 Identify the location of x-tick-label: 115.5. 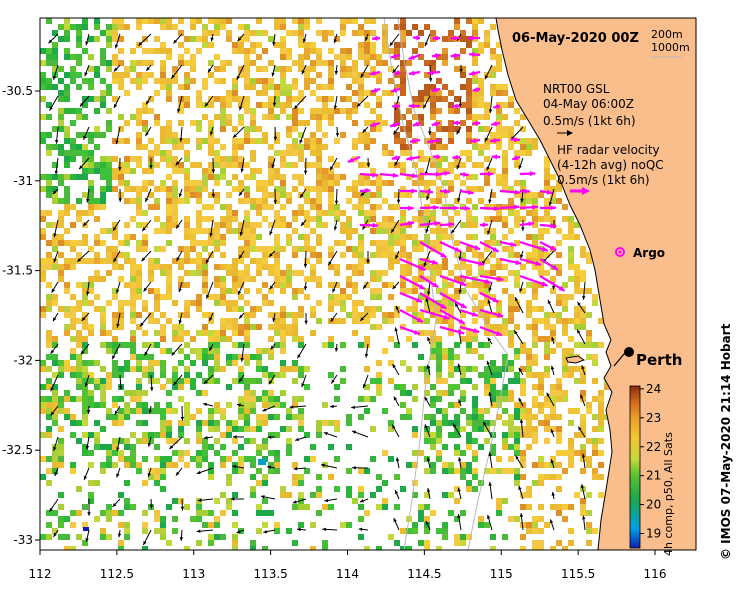
(578, 574).